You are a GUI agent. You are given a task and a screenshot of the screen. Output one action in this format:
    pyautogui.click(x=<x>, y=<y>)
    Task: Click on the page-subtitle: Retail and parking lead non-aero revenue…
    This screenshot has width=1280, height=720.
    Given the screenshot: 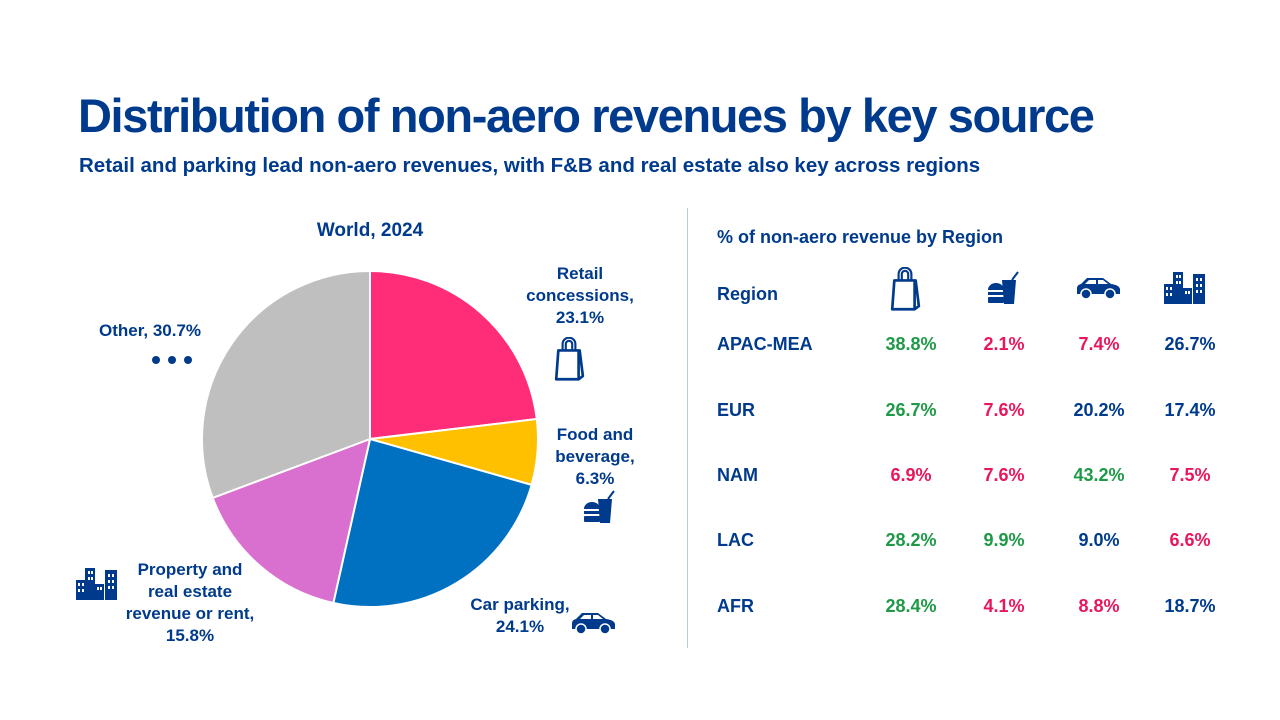 What is the action you would take?
    pyautogui.click(x=530, y=165)
    